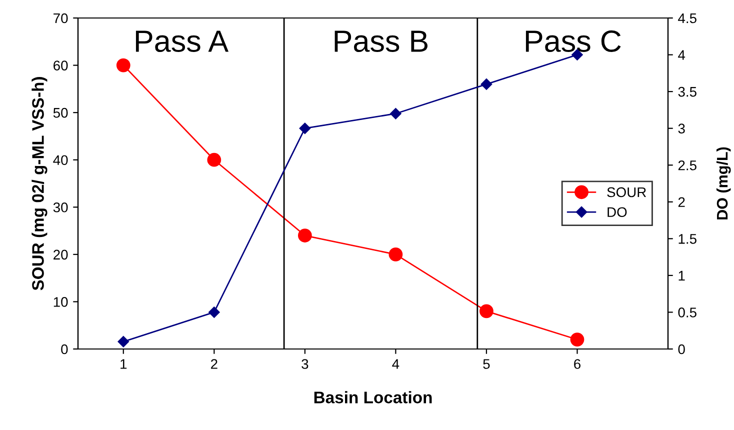  Describe the element at coordinates (214, 364) in the screenshot. I see `x-tick-label: 2` at that location.